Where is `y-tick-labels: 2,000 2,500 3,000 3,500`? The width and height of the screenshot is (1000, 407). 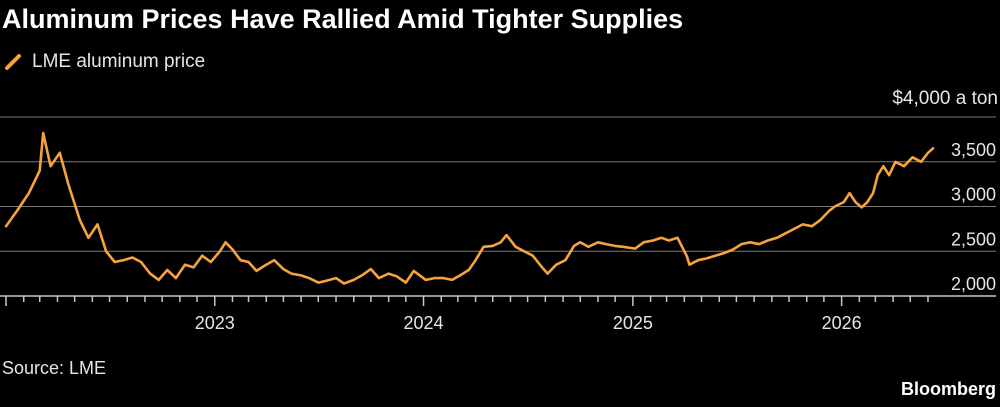
y-tick-labels: 2,000 2,500 3,000 3,500 is located at coordinates (973, 217).